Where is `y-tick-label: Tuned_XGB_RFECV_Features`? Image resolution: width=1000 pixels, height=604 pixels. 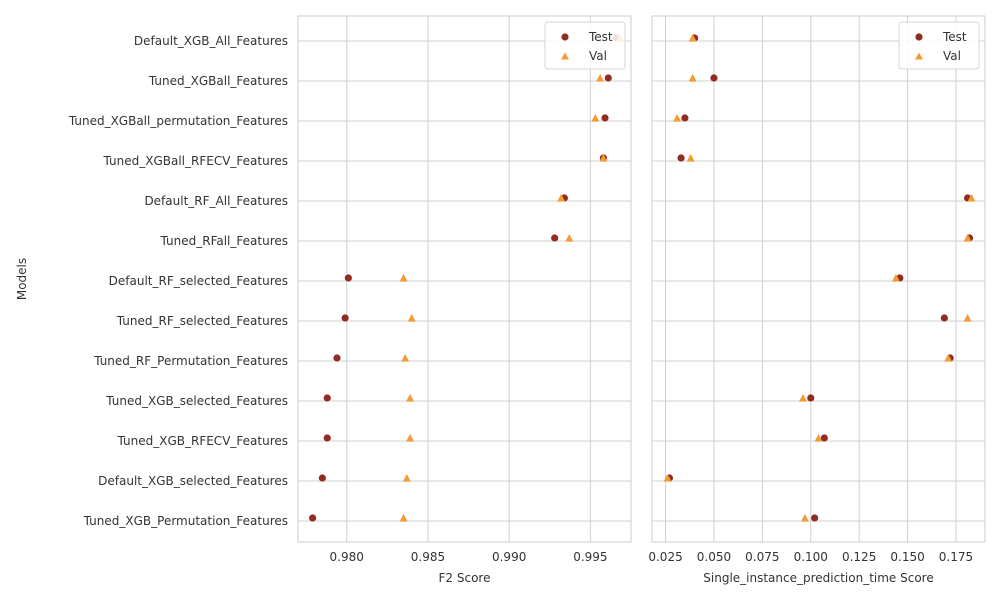 y-tick-label: Tuned_XGB_RFECV_Features is located at coordinates (202, 441).